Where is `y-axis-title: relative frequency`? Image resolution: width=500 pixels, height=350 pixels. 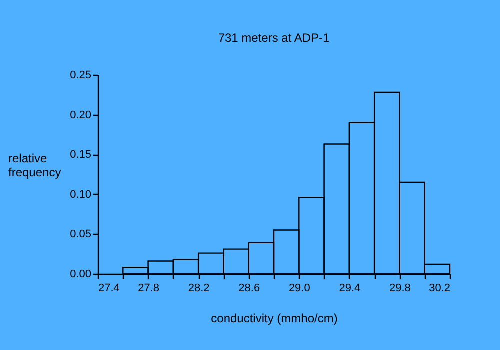 y-axis-title: relative frequency is located at coordinates (35, 166).